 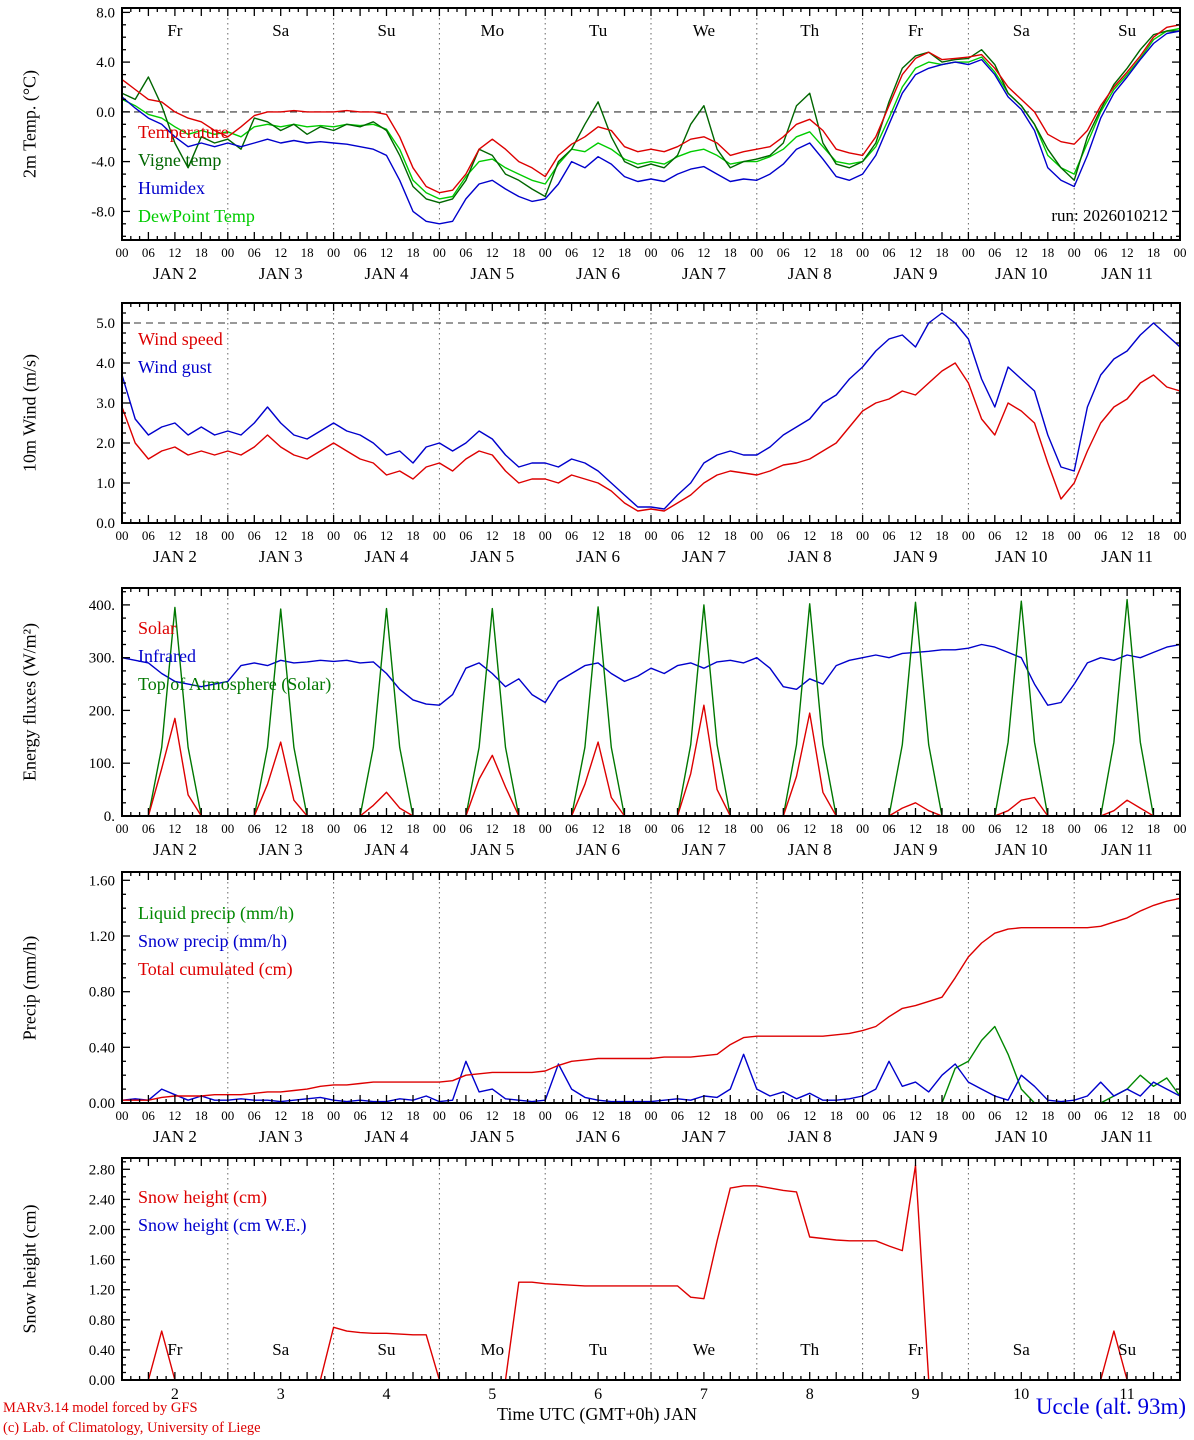 What do you see at coordinates (809, 1349) in the screenshot?
I see `weekday-label: Th` at bounding box center [809, 1349].